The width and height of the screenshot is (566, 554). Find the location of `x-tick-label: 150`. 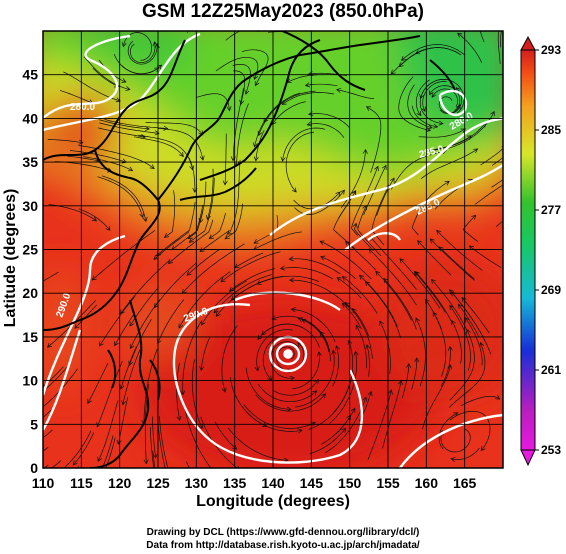

x-tick-label: 150 is located at coordinates (350, 483).